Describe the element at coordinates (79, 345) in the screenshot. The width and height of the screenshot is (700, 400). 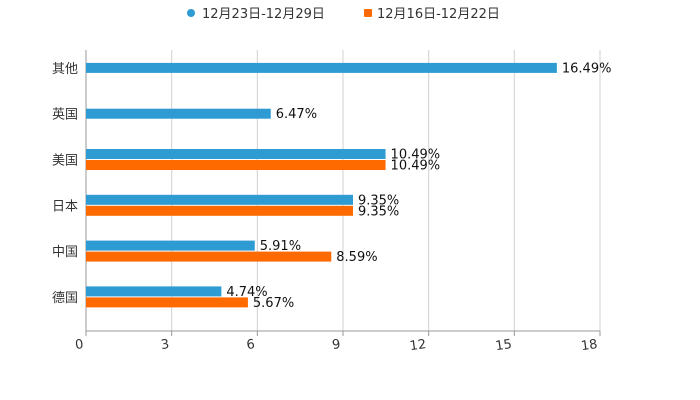
I see `x-tick-label-0: 0` at that location.